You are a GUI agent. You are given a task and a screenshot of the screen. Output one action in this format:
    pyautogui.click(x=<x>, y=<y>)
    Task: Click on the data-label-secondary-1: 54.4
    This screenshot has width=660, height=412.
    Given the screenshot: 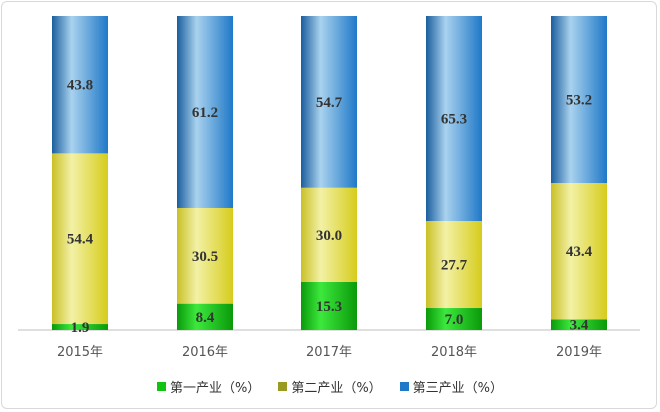 What is the action you would take?
    pyautogui.click(x=80, y=240)
    